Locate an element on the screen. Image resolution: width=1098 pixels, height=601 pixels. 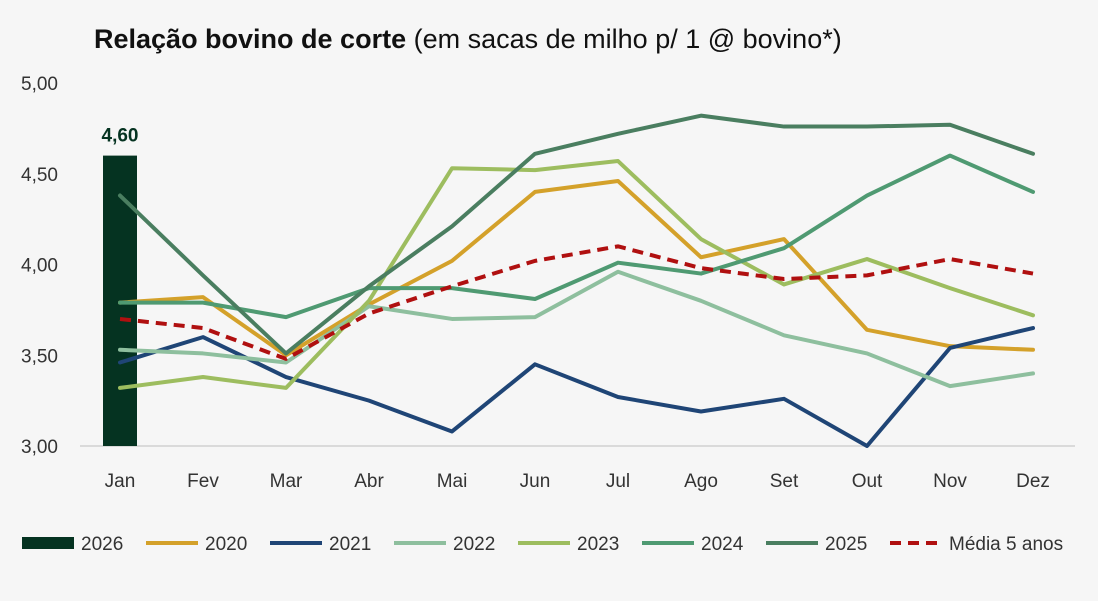
x-tick-label: Fev is located at coordinates (203, 481).